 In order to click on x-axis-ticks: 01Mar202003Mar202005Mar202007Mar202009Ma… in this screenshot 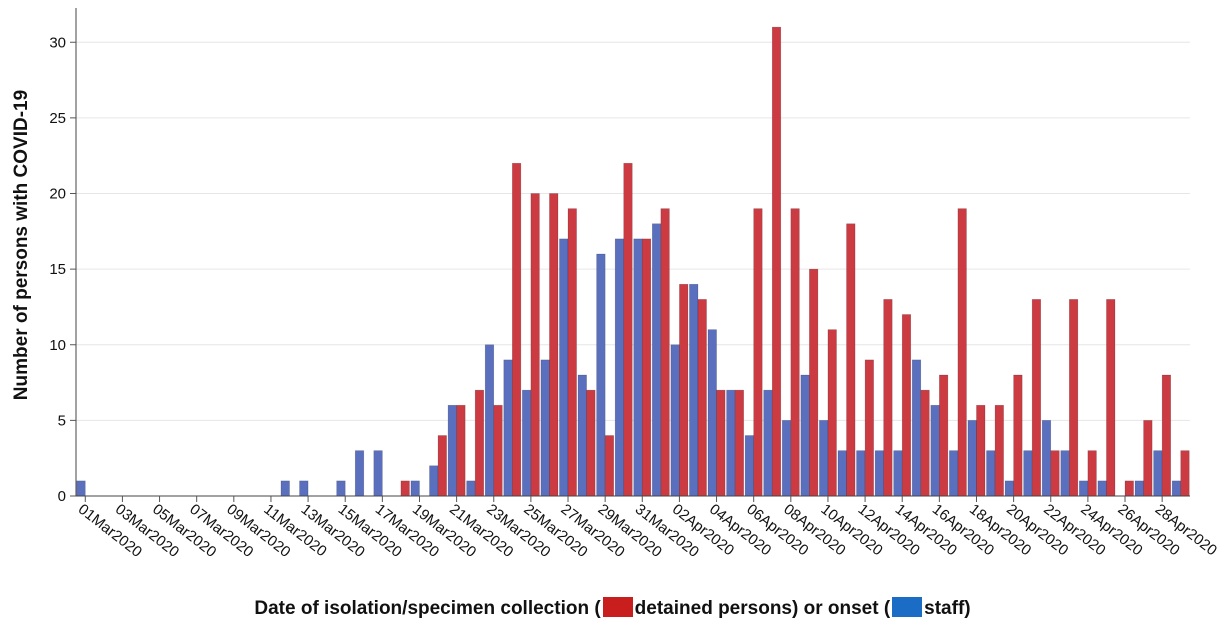, I will do `click(647, 528)`.